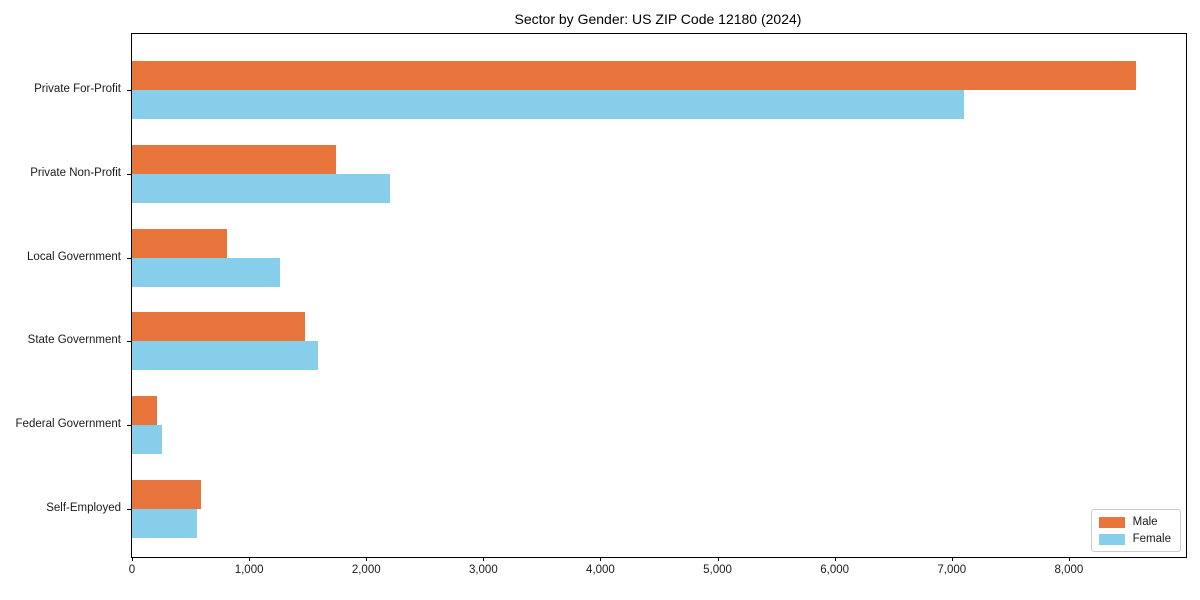 This screenshot has height=600, width=1200. Describe the element at coordinates (835, 570) in the screenshot. I see `x-tick-label: 6,000` at that location.